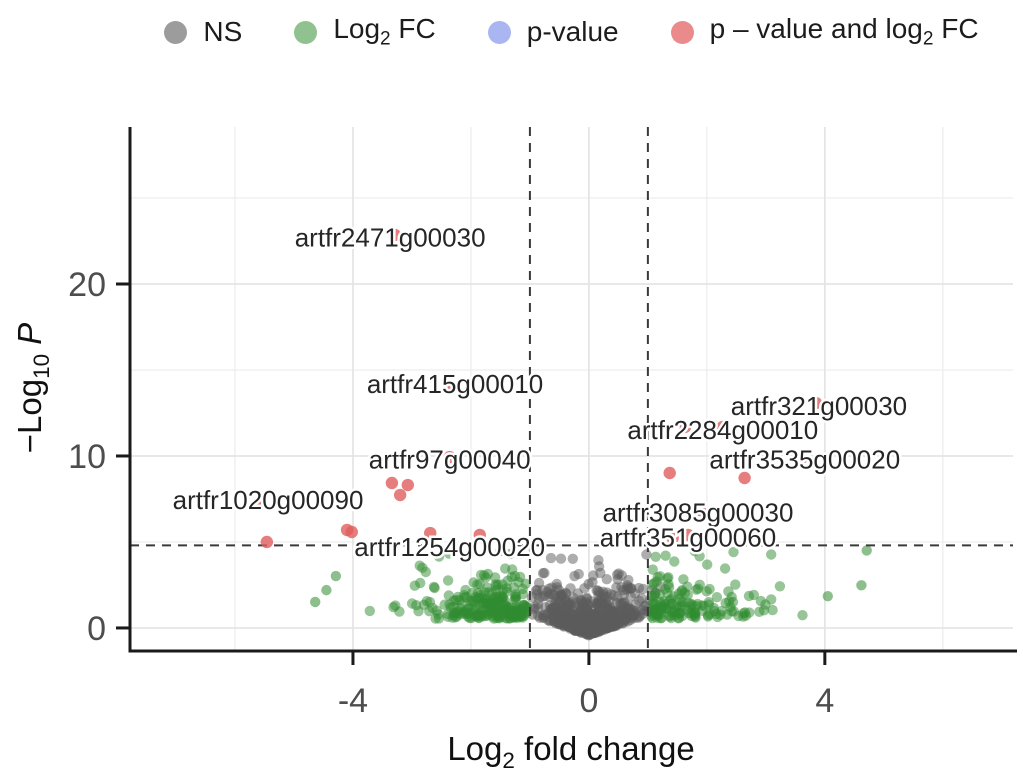 The height and width of the screenshot is (777, 1023). Describe the element at coordinates (688, 538) in the screenshot. I see `gene-label: artfr351g00060` at that location.